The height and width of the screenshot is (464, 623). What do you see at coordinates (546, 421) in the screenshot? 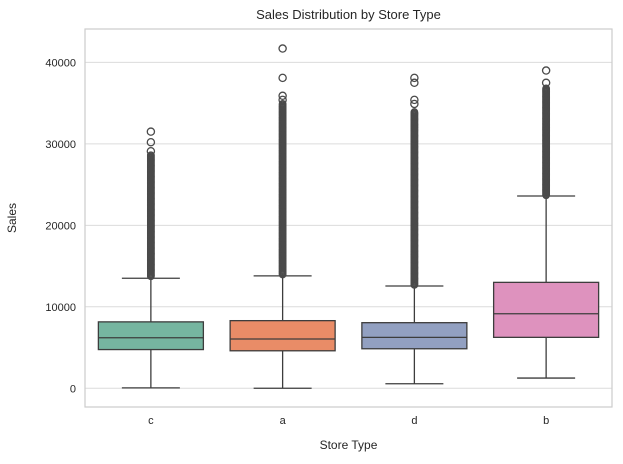
I see `x-tick-label-b: b` at bounding box center [546, 421].